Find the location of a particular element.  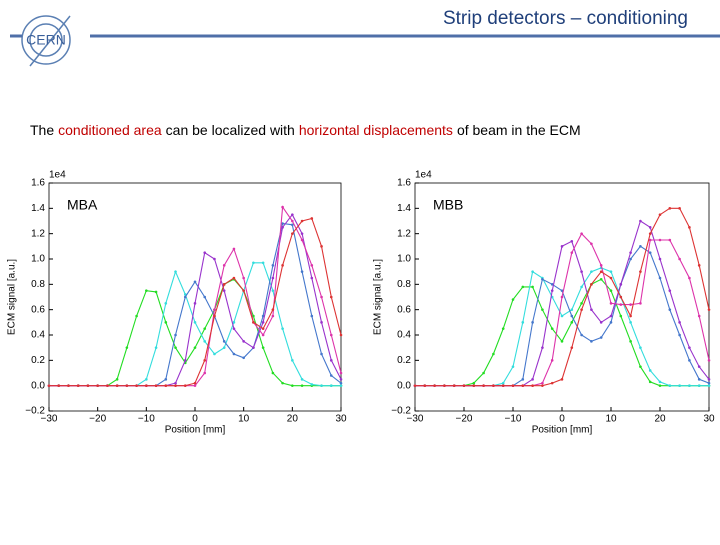

y-tick-label: 1.2 is located at coordinates (404, 233).